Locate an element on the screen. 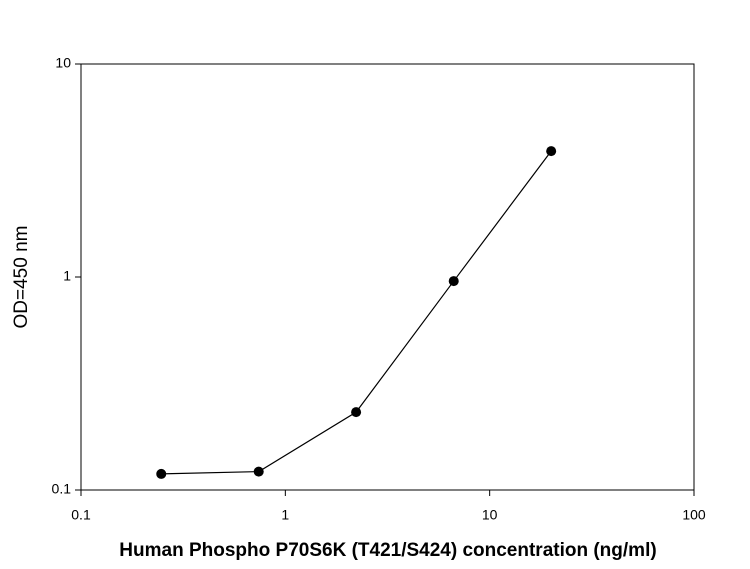 The height and width of the screenshot is (569, 750). x-tick-label: 0.1 is located at coordinates (81, 515).